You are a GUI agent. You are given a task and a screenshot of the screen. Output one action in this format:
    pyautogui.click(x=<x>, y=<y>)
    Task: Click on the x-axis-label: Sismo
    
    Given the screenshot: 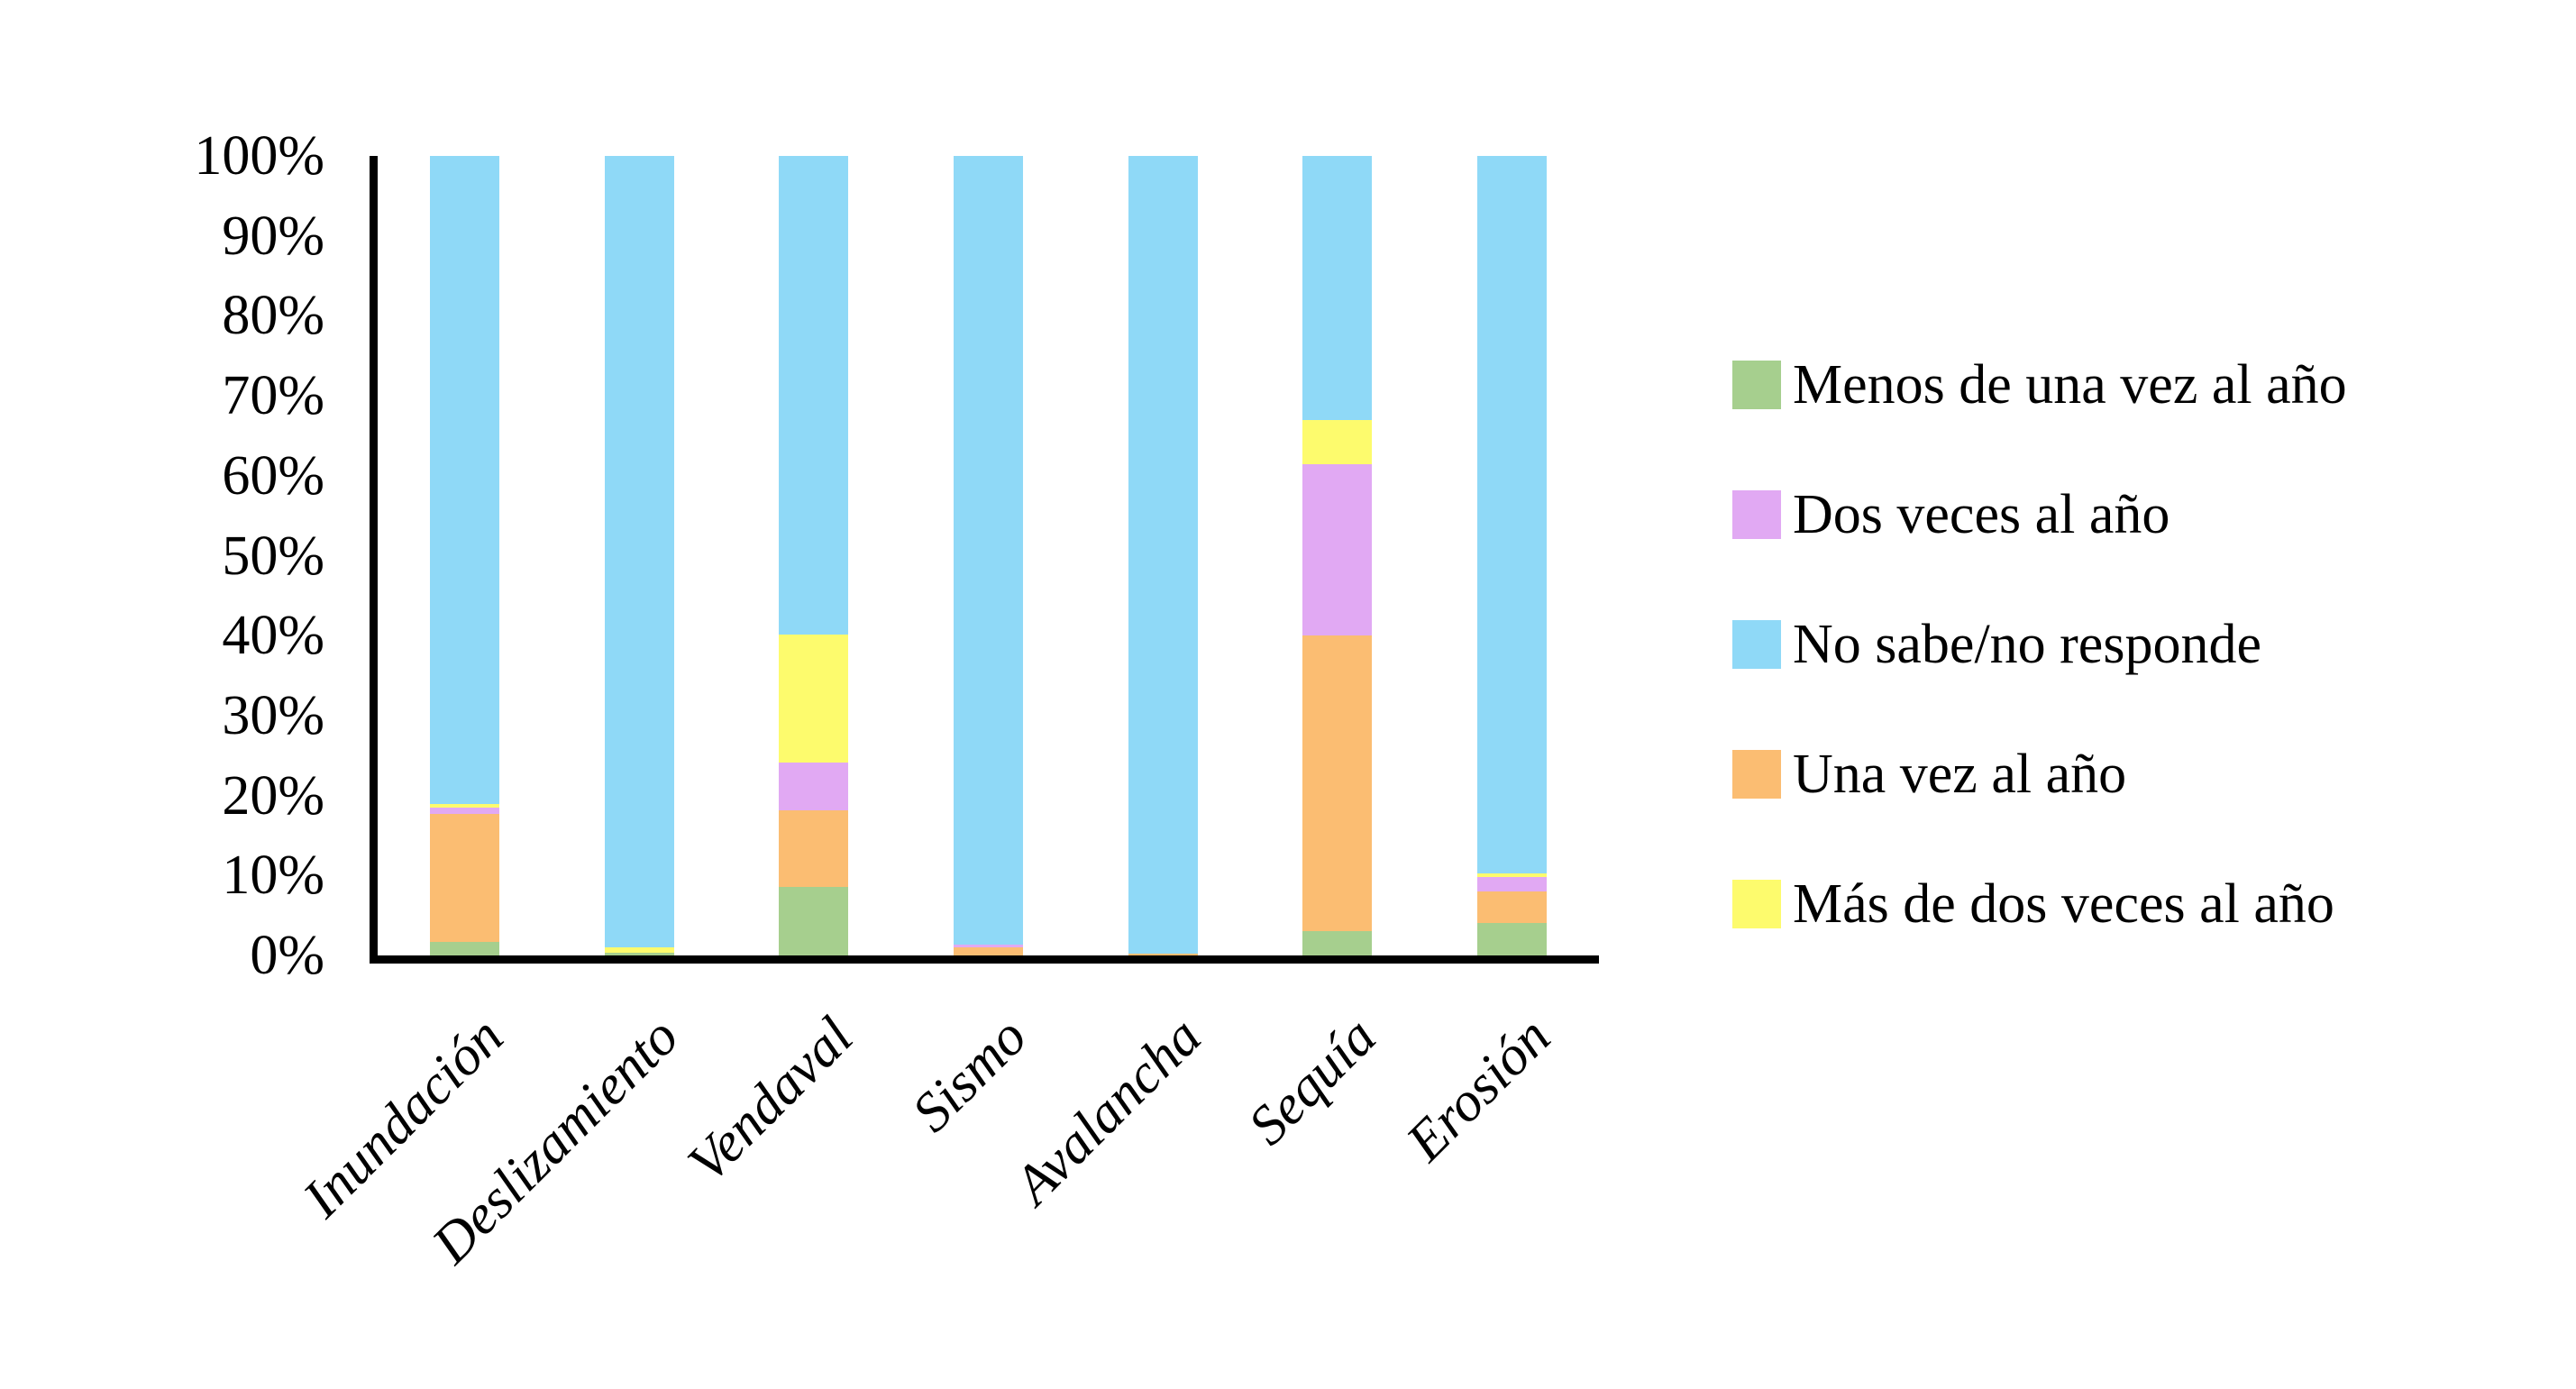 What is the action you would take?
    pyautogui.click(x=969, y=1074)
    